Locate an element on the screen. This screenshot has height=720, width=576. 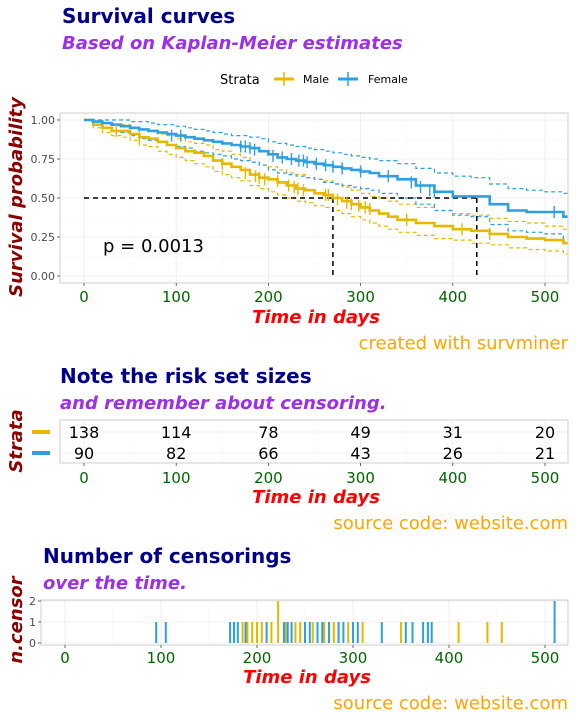
risk-table-y-label: Strata is located at coordinates (16, 440).